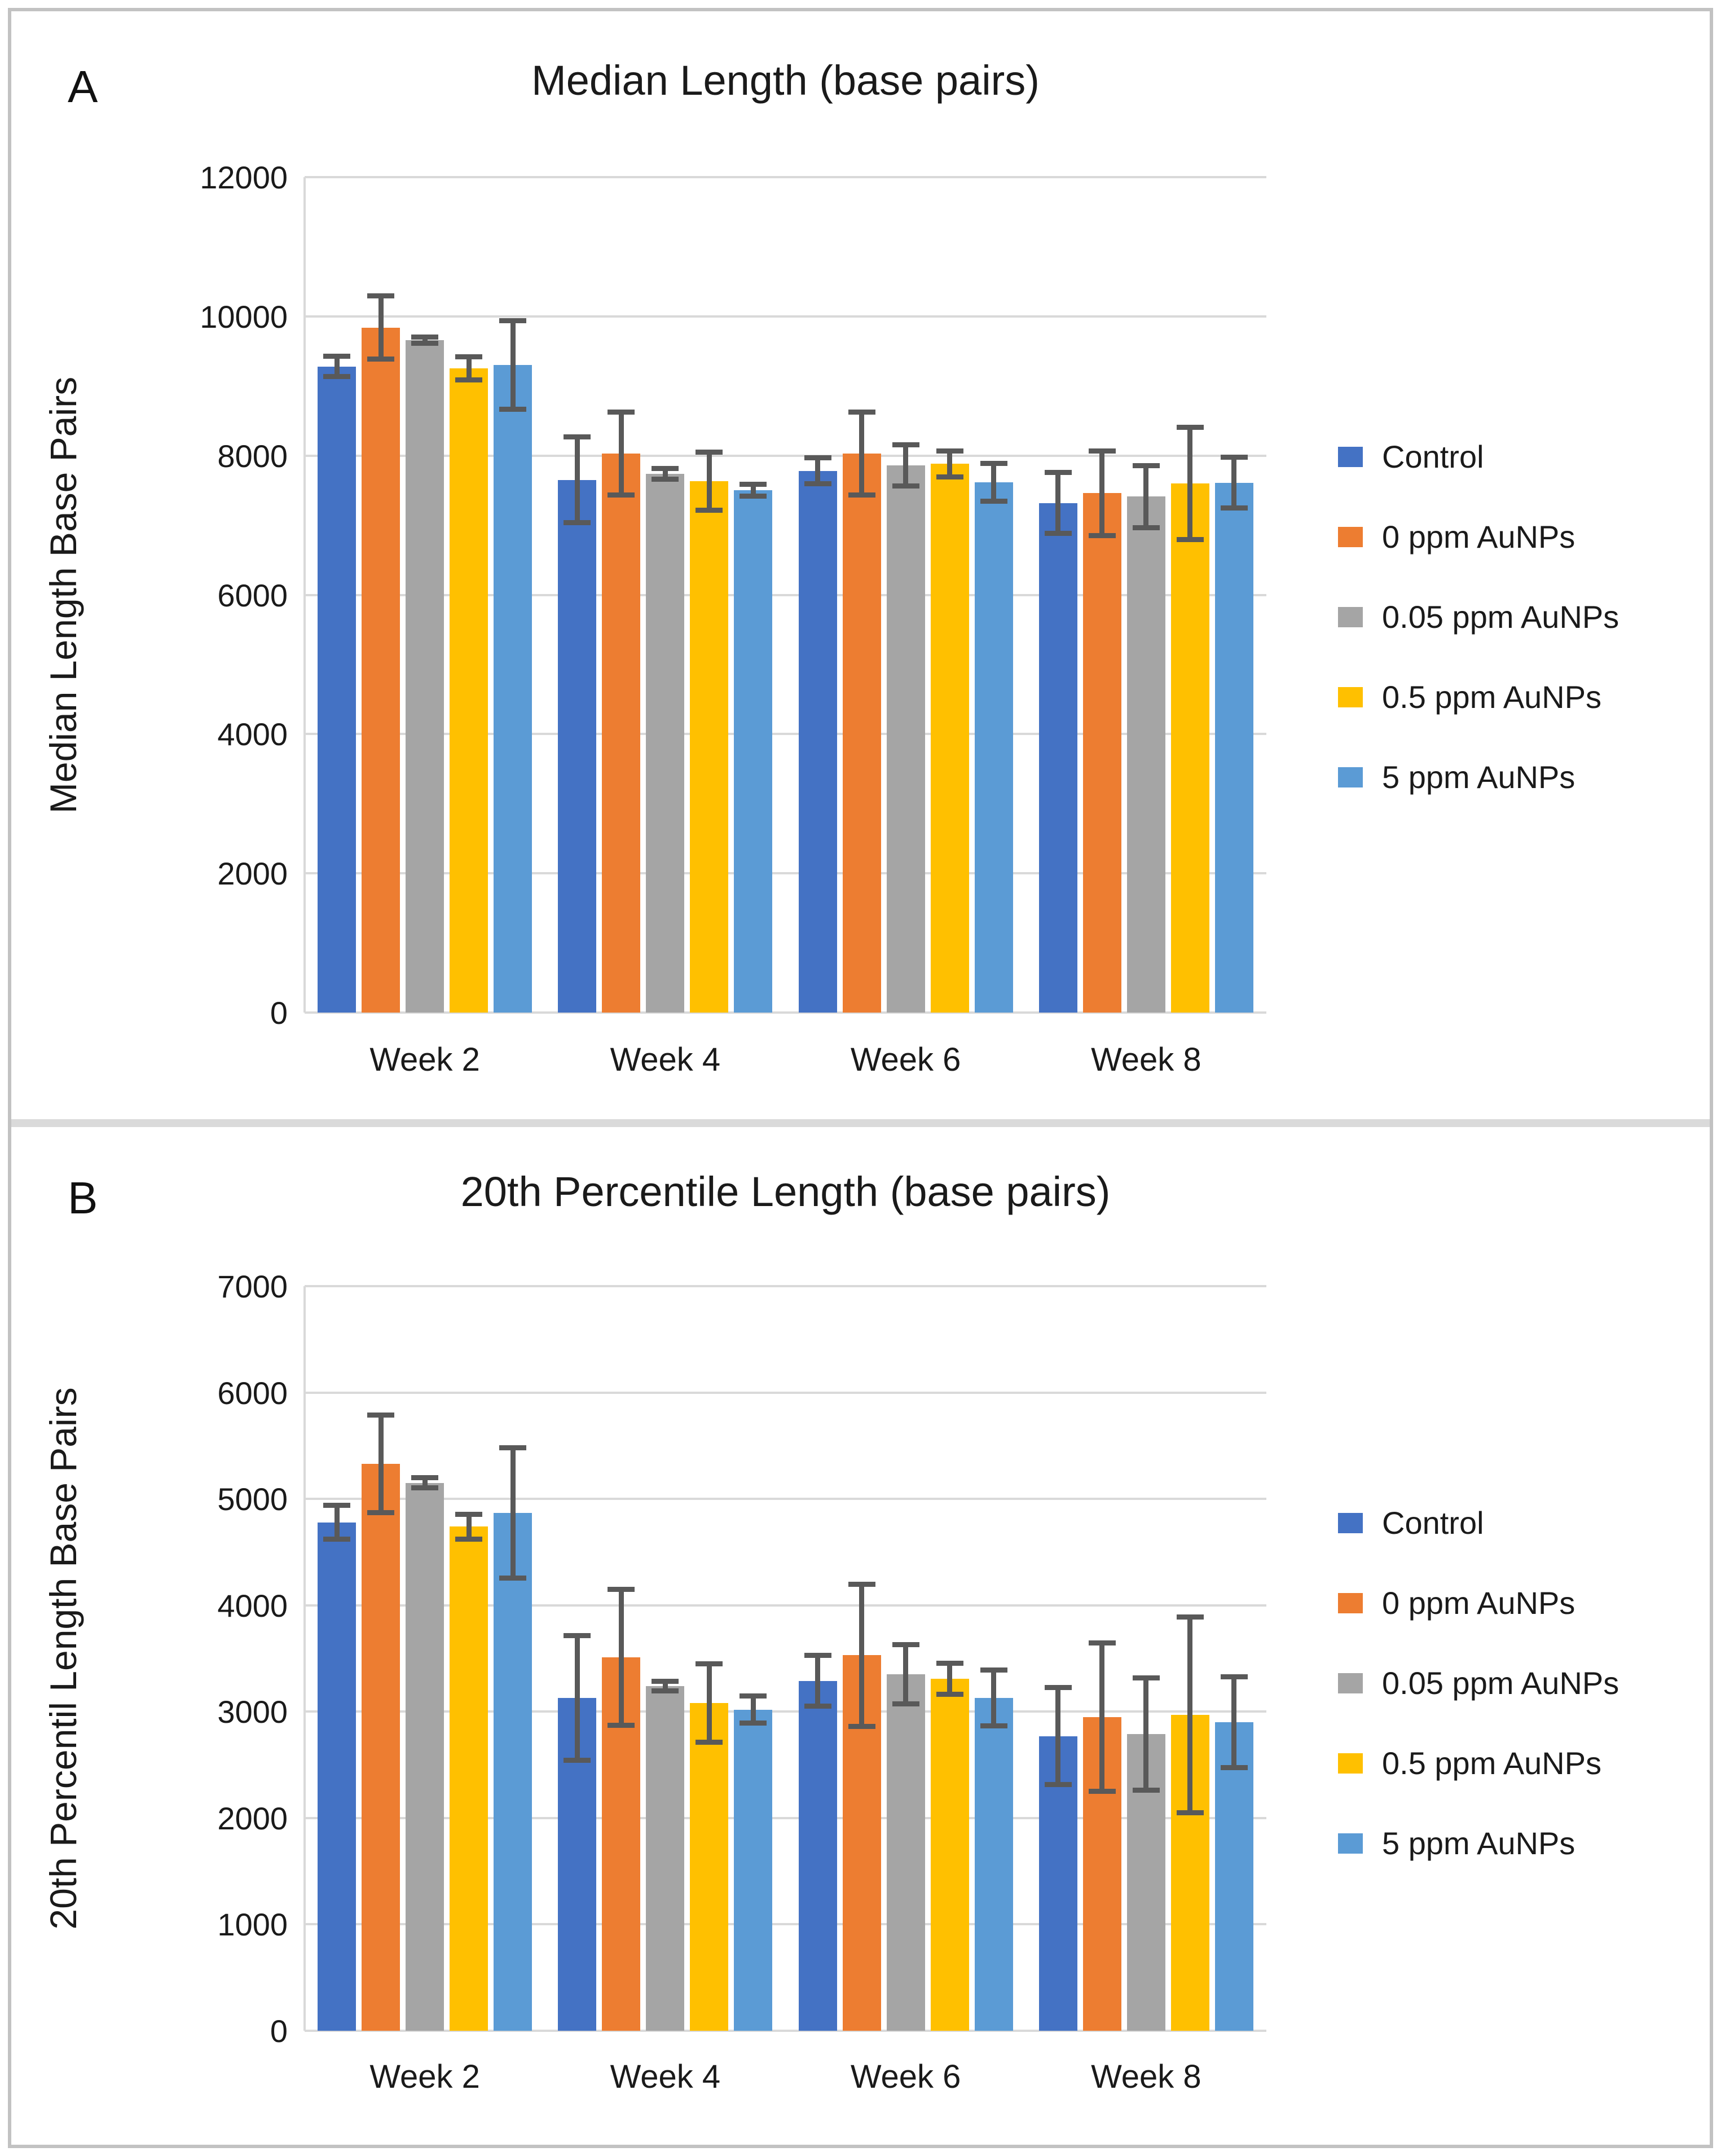  I want to click on y-tick-label: 8000, so click(252, 456).